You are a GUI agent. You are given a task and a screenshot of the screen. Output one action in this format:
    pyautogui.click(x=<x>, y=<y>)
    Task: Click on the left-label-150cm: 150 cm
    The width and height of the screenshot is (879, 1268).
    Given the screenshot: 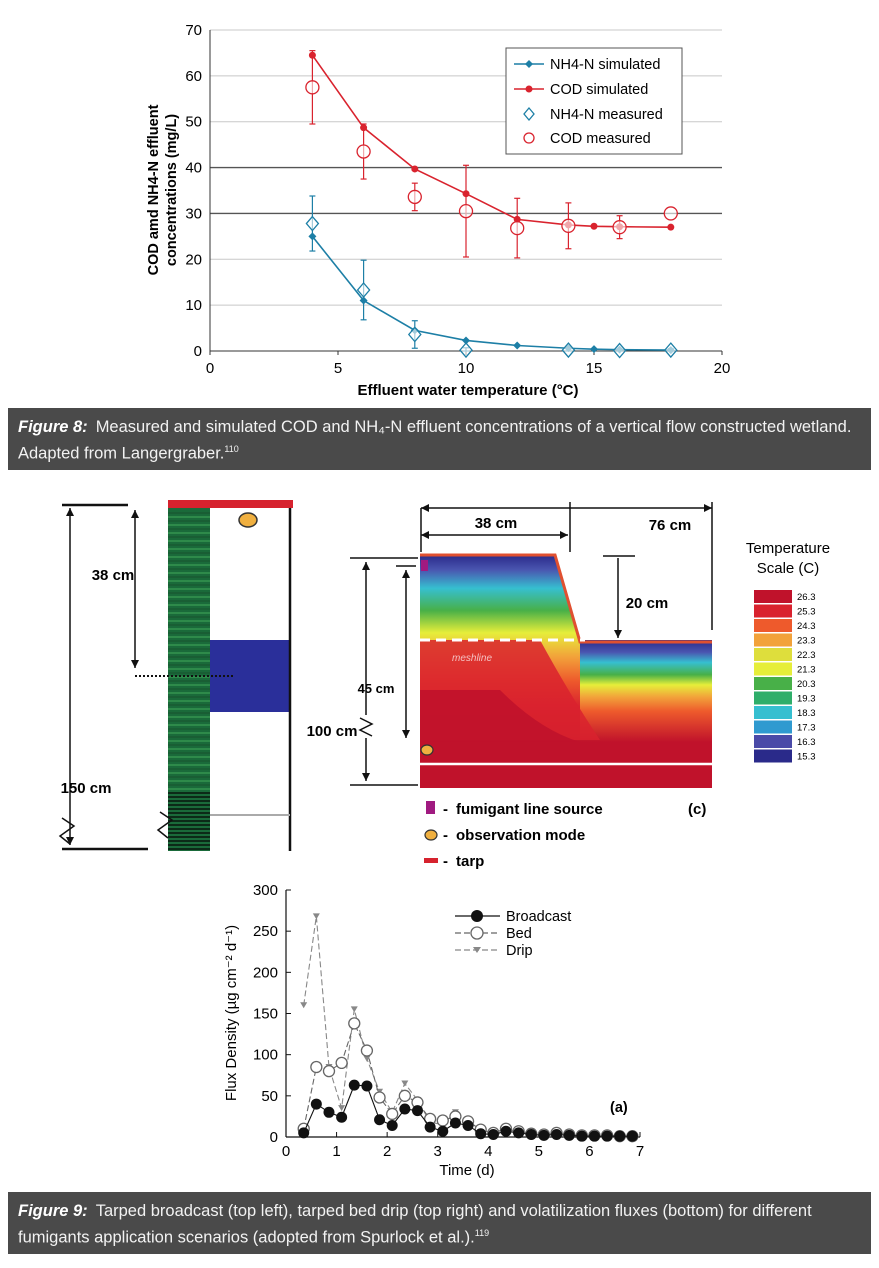 What is the action you would take?
    pyautogui.click(x=86, y=788)
    